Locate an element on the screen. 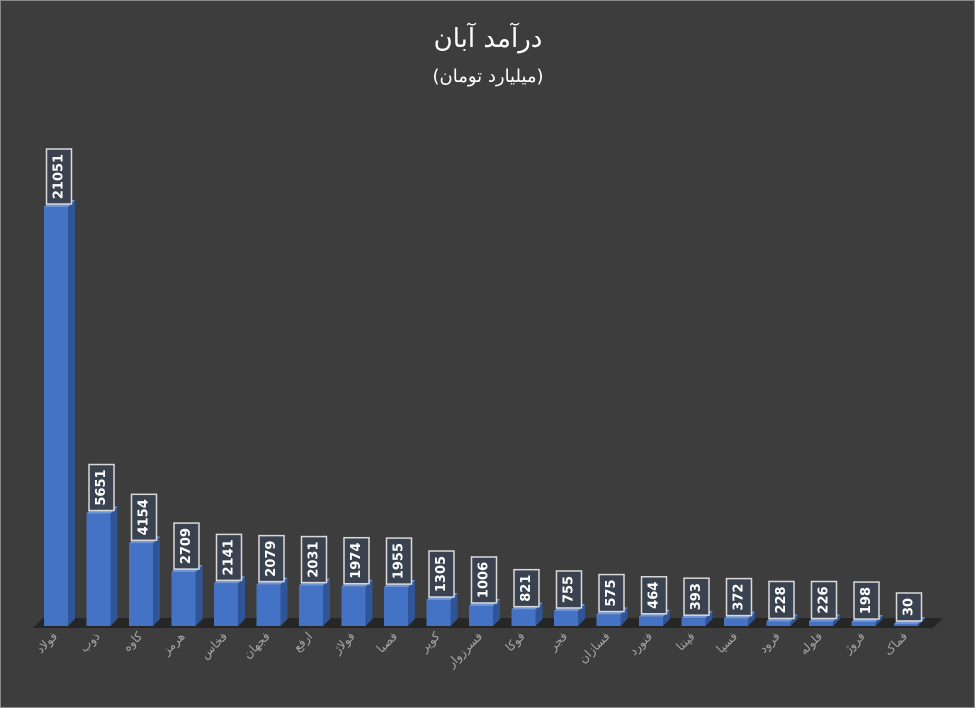 The image size is (975, 708). category-label-9: فصبا is located at coordinates (387, 642).